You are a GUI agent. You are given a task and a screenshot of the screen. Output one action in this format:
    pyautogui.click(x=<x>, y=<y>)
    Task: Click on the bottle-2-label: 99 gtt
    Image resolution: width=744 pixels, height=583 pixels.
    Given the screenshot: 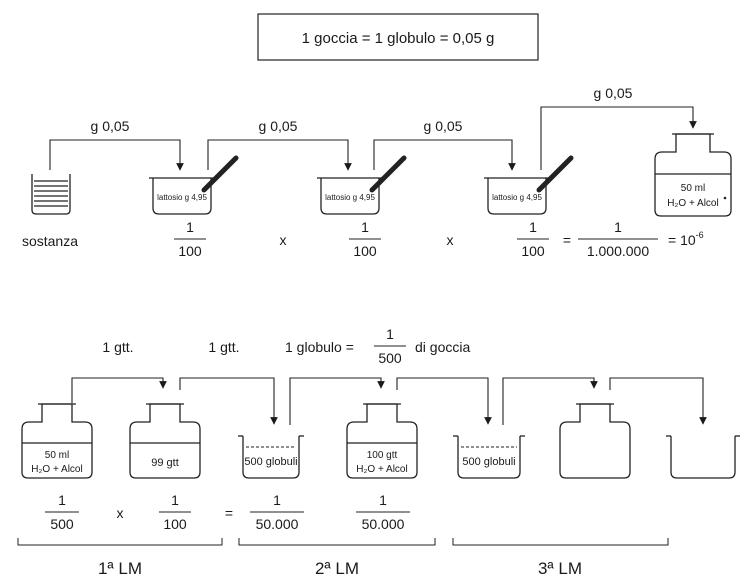 What is the action you would take?
    pyautogui.click(x=165, y=463)
    